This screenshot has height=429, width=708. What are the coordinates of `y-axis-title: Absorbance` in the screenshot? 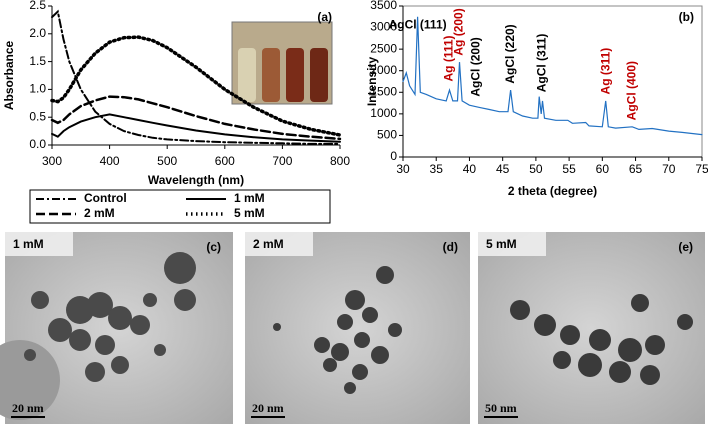 It's located at (9, 76).